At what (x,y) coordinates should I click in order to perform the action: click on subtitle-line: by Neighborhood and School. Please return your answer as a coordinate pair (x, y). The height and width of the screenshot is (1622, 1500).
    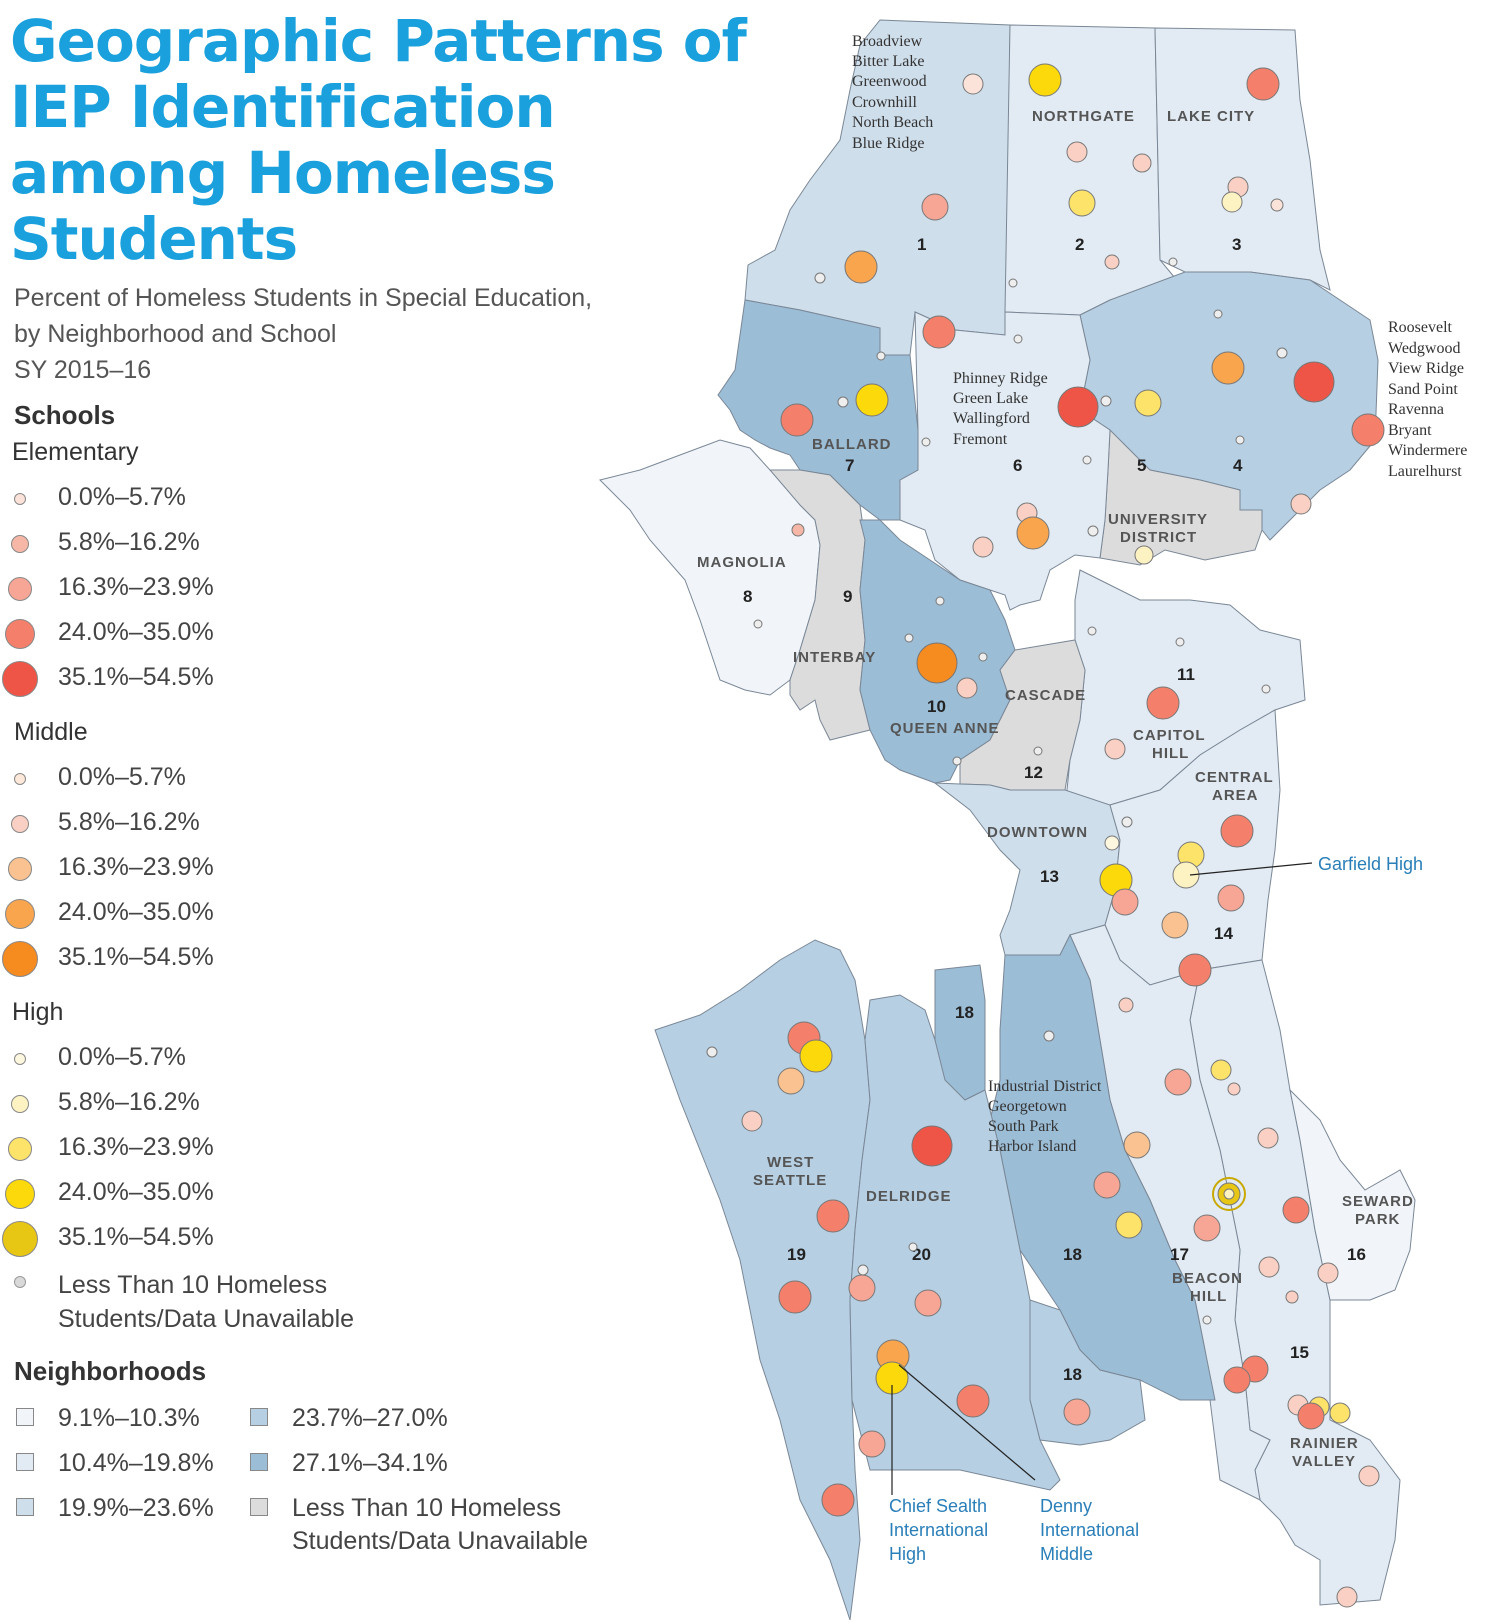
    Looking at the image, I should click on (175, 334).